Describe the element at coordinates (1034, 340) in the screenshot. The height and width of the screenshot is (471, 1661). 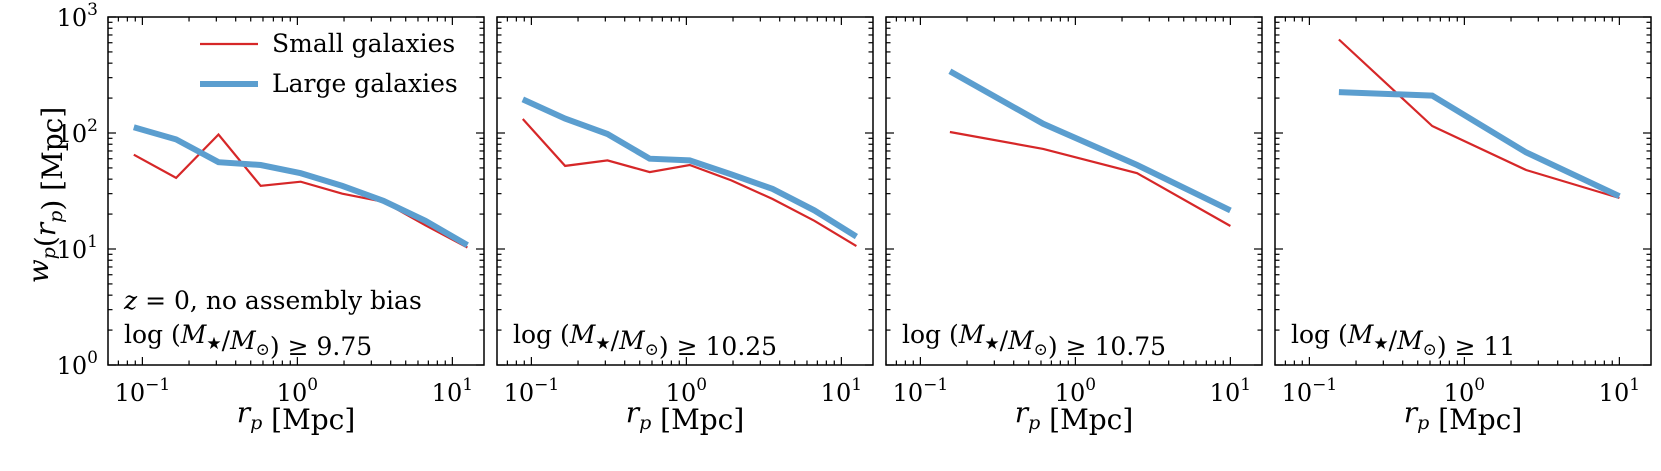
I see `panel-annotation: log (M★/M⊙) ≥ 10.75` at that location.